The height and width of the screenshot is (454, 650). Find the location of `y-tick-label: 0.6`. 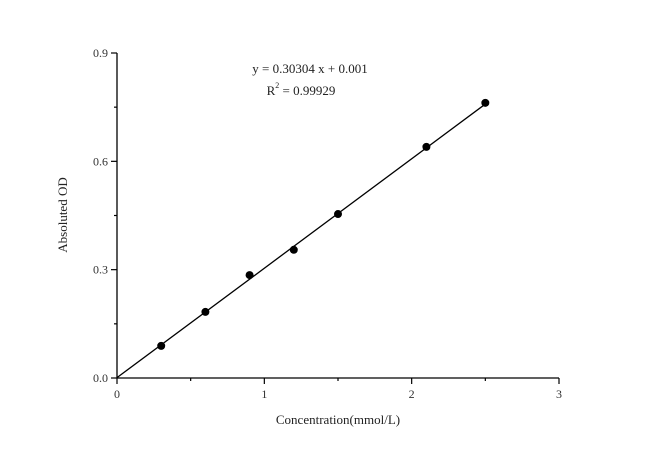

y-tick-label: 0.6 is located at coordinates (100, 161).